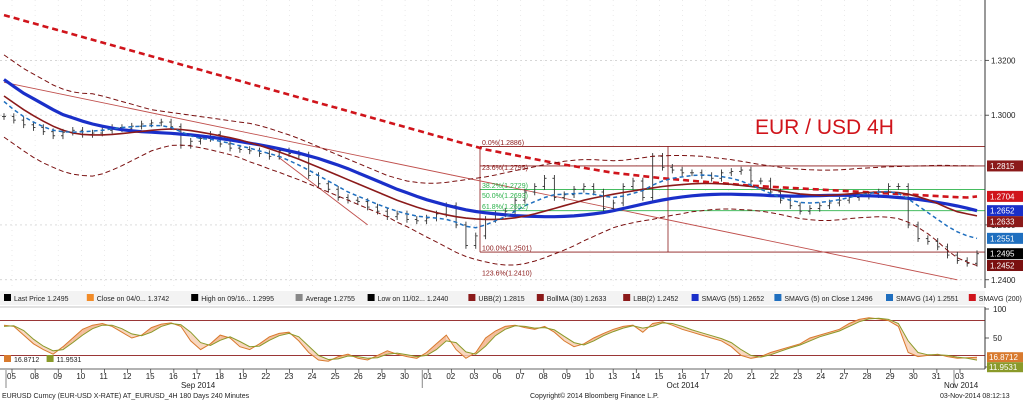  I want to click on fibo-label-3: 50.0%(1.2693), so click(505, 196).